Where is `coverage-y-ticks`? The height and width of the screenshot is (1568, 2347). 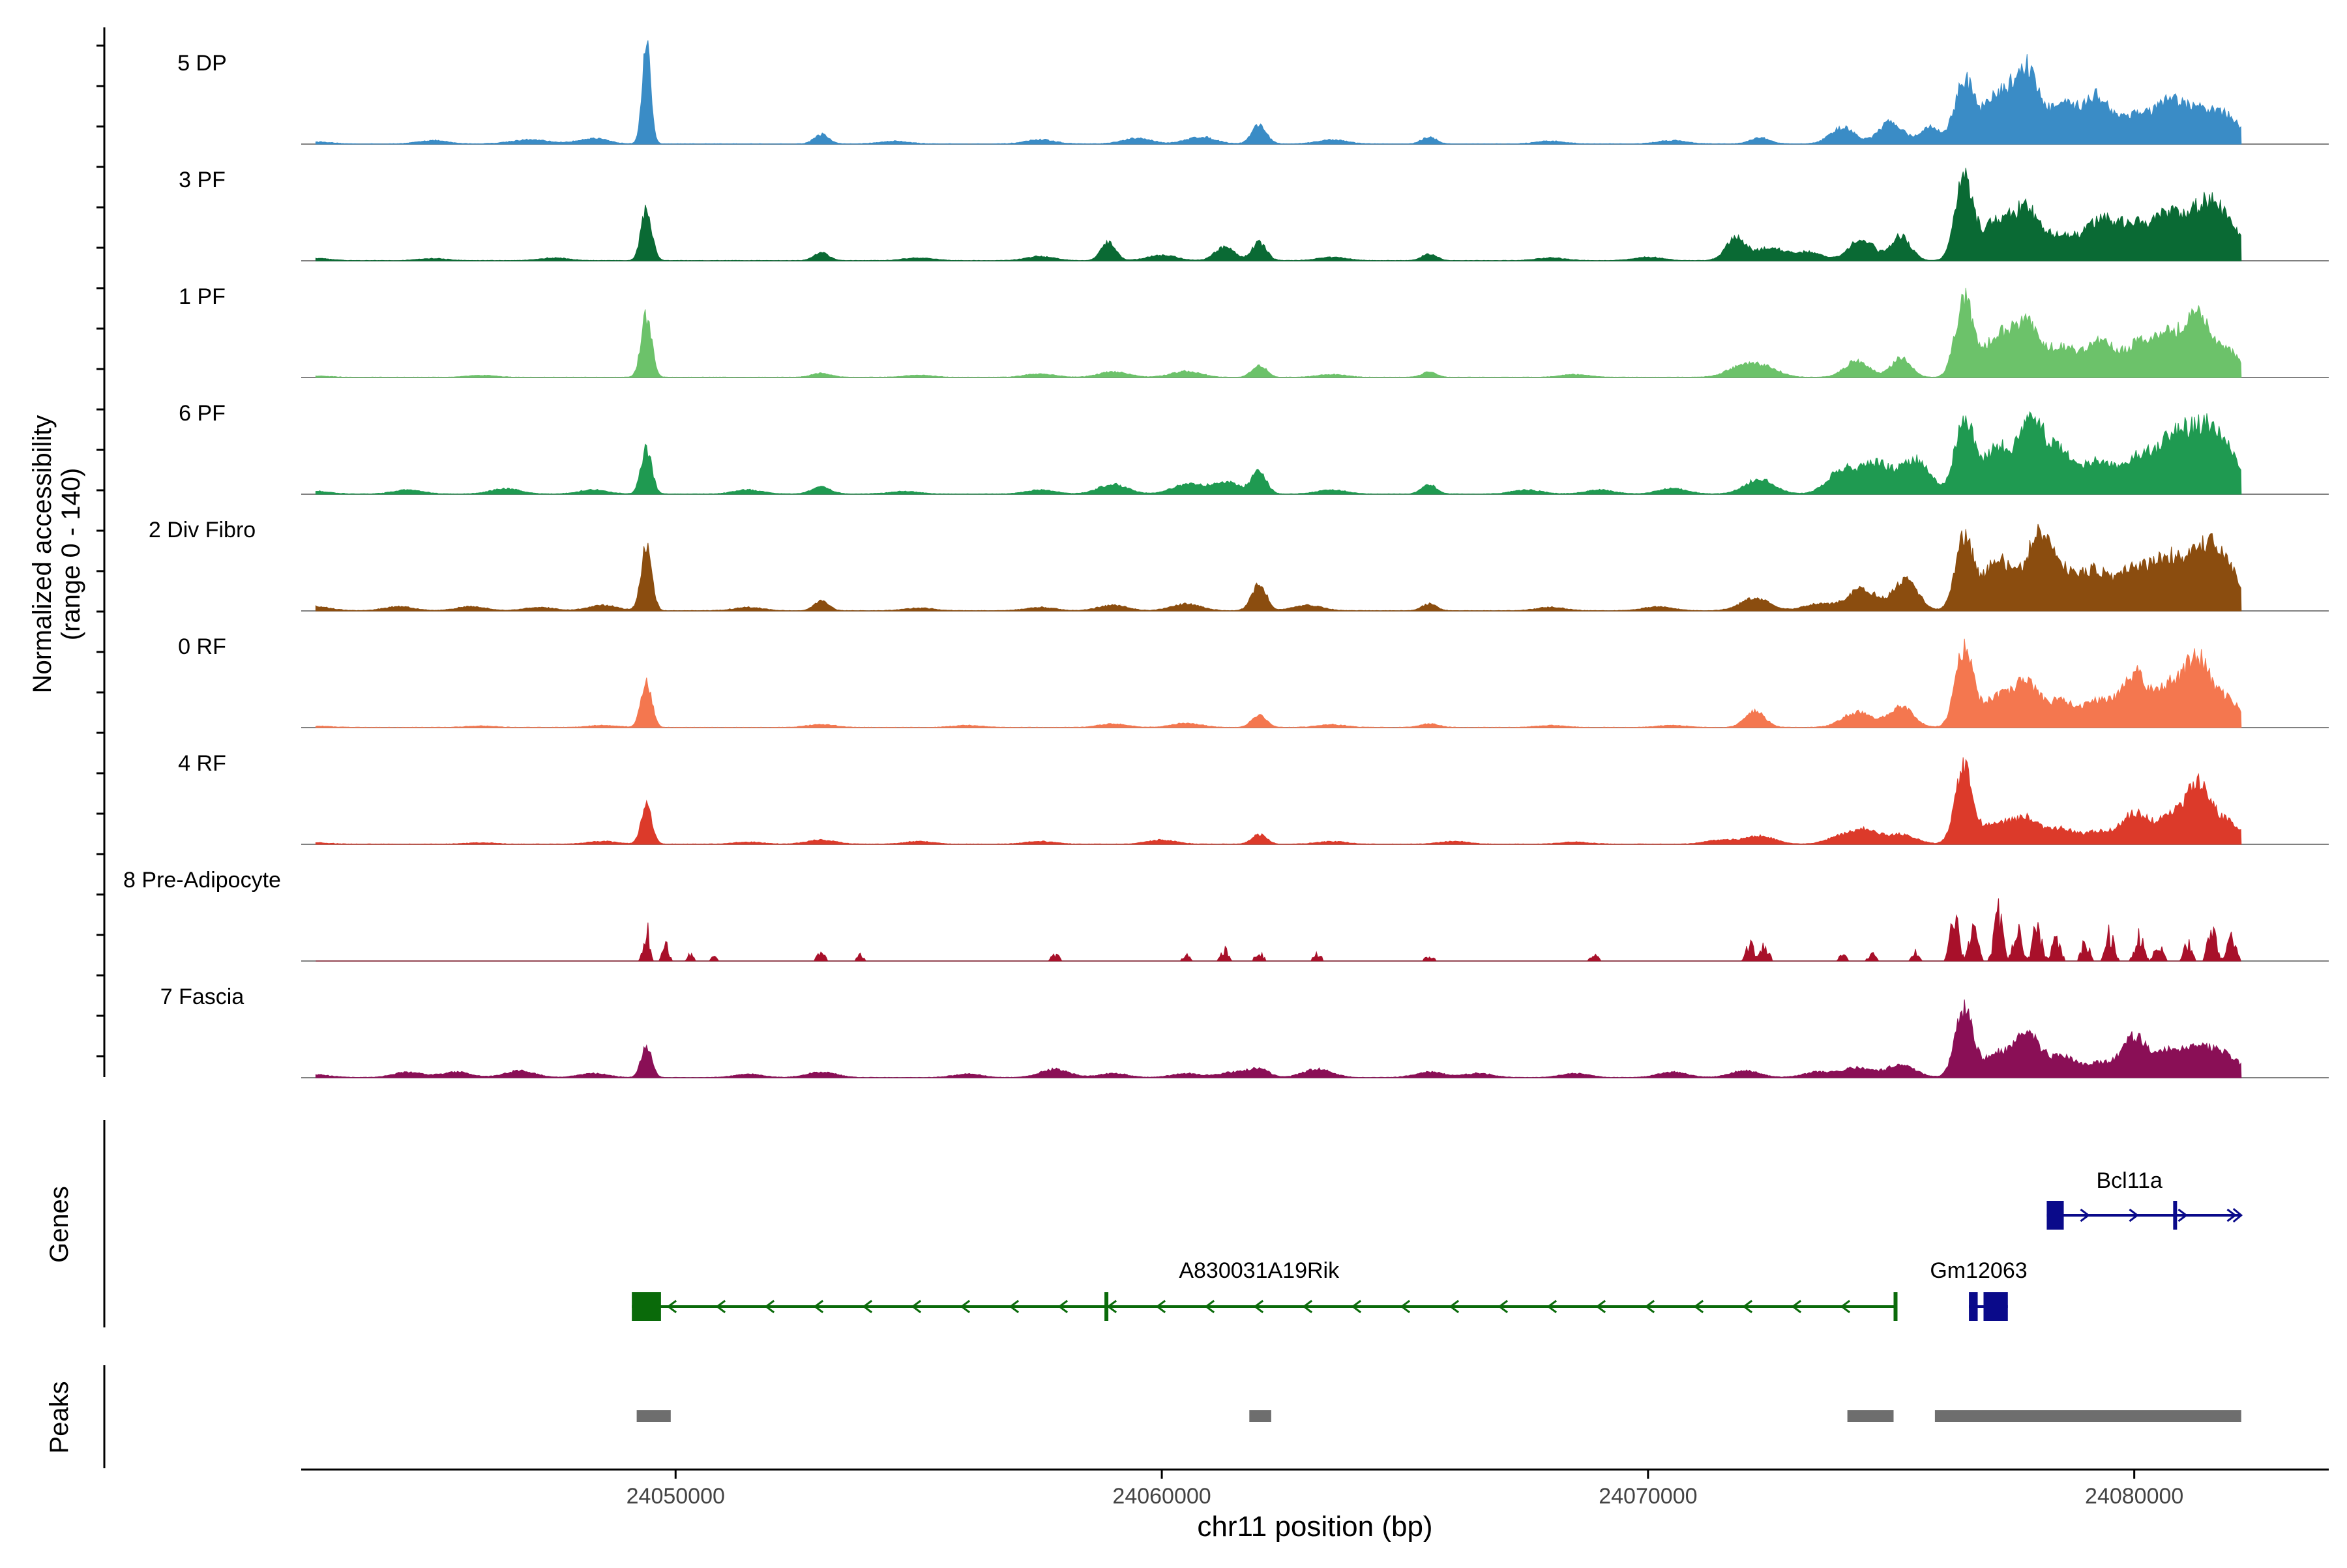 coverage-y-ticks is located at coordinates (100, 551).